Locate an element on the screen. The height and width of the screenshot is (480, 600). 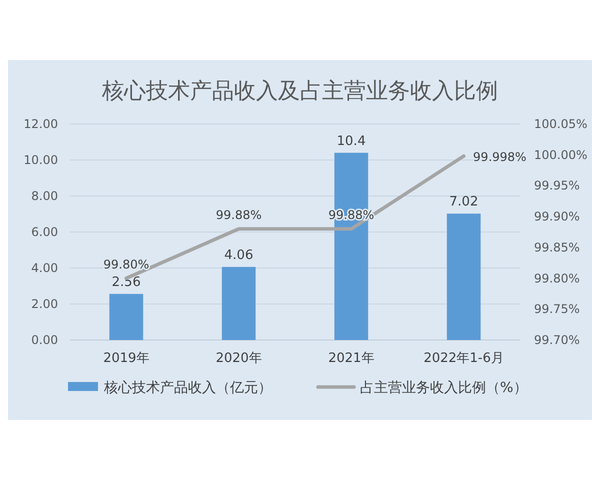
y2-tick-label: 99.95% is located at coordinates (557, 185).